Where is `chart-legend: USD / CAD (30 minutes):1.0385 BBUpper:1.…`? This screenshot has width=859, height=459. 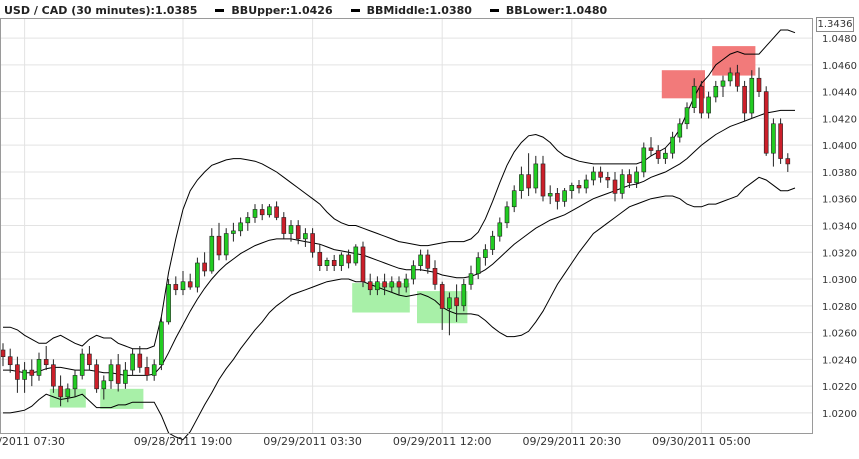
chart-legend: USD / CAD (30 minutes):1.0385 BBUpper:1.… is located at coordinates (314, 10).